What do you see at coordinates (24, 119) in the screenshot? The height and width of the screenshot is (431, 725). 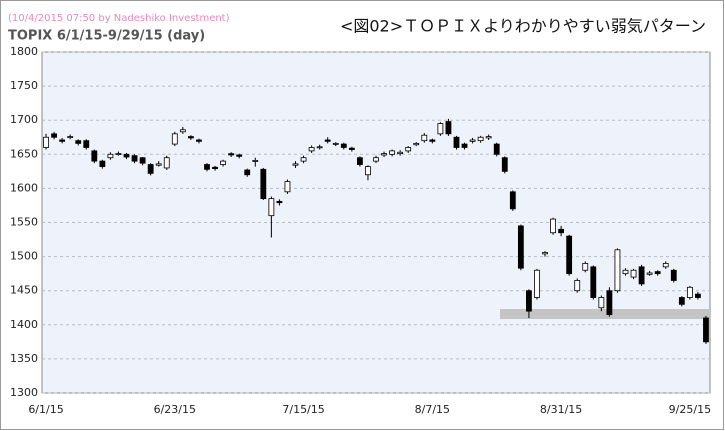 I see `y-tick-label: 1700` at bounding box center [24, 119].